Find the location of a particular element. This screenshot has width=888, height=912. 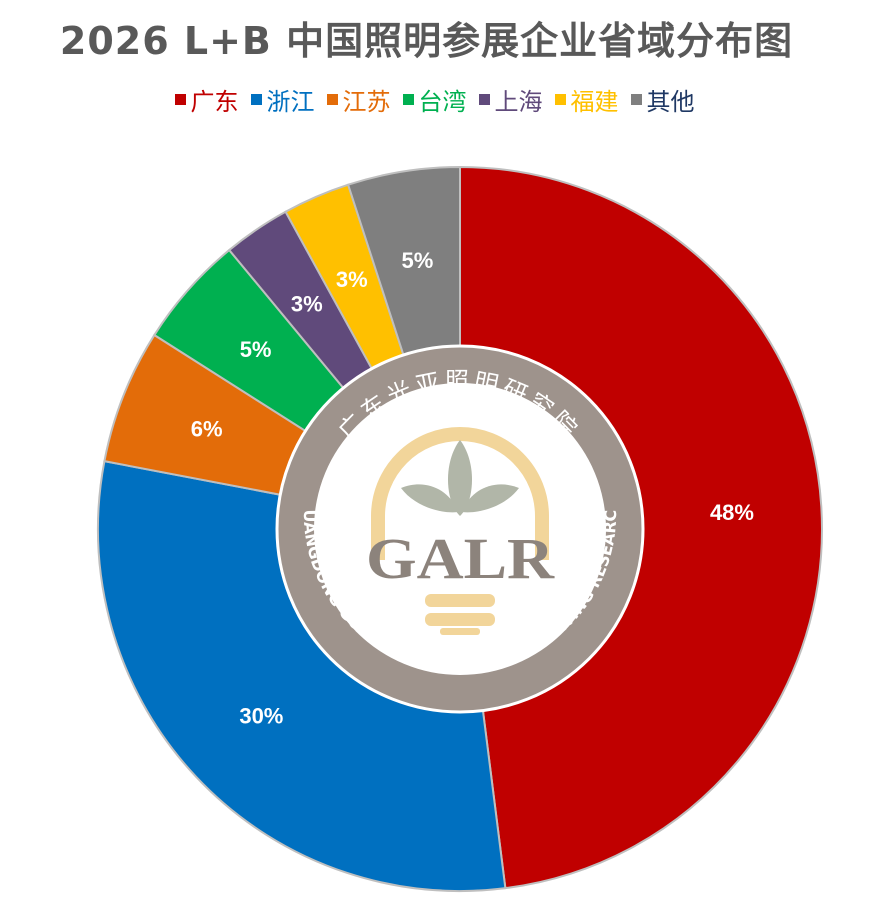

legend-item: 江苏 is located at coordinates (358, 99).